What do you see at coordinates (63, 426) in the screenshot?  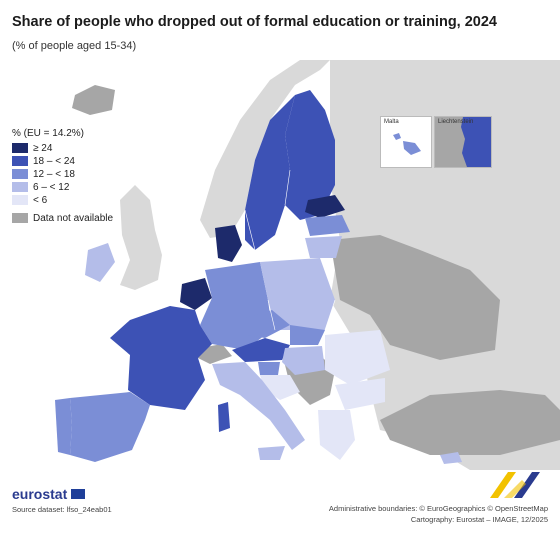 I see `portugal` at bounding box center [63, 426].